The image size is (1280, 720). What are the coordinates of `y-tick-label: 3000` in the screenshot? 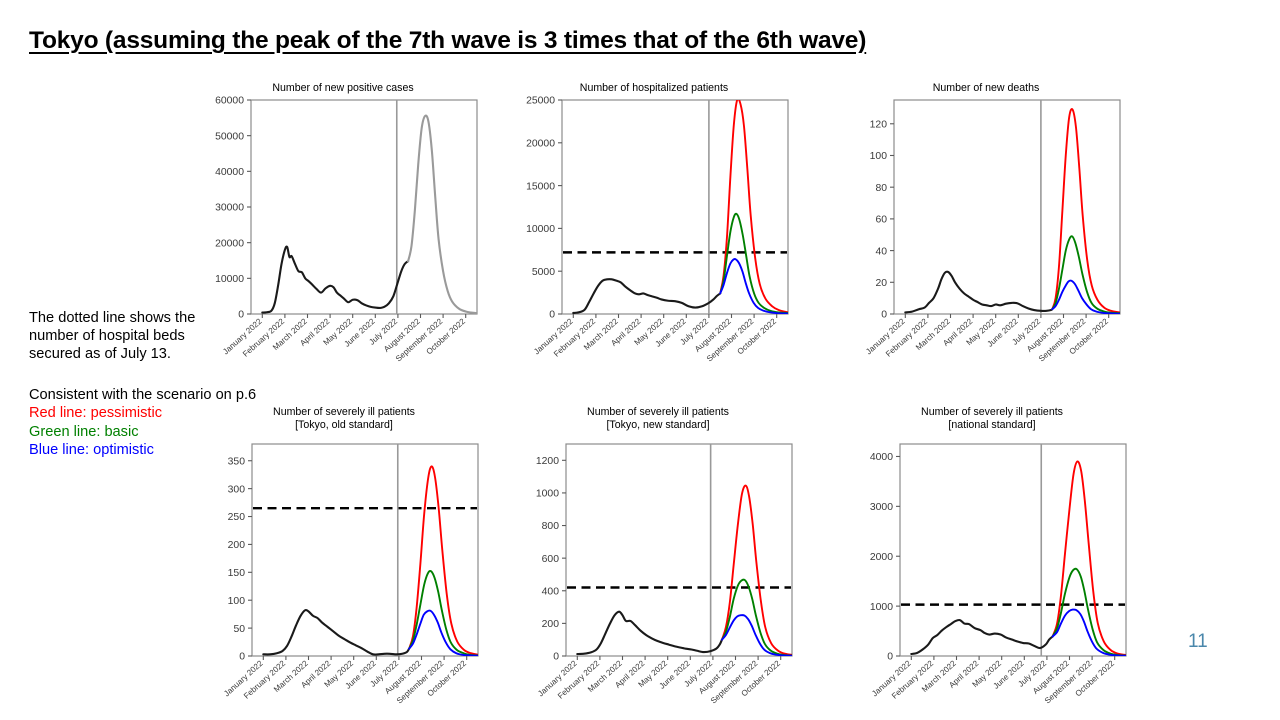 It's located at (881, 507).